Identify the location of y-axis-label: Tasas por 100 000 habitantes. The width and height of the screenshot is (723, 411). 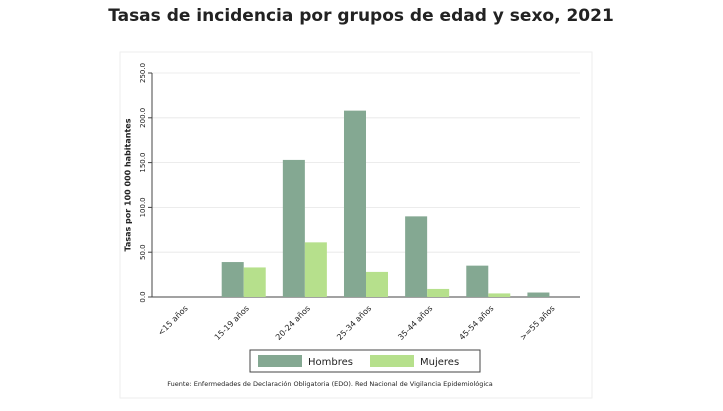
(128, 184).